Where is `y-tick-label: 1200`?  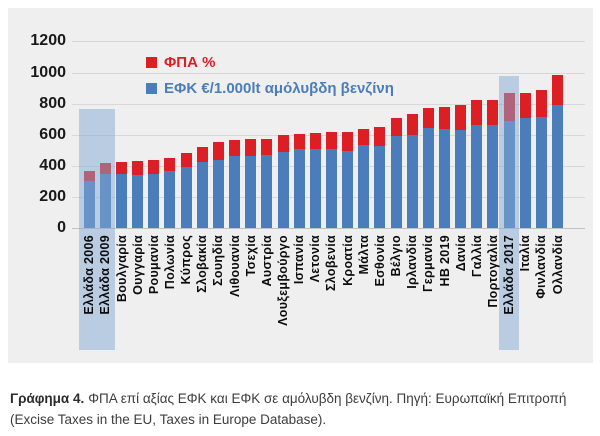
y-tick-label: 1200 is located at coordinates (48, 41).